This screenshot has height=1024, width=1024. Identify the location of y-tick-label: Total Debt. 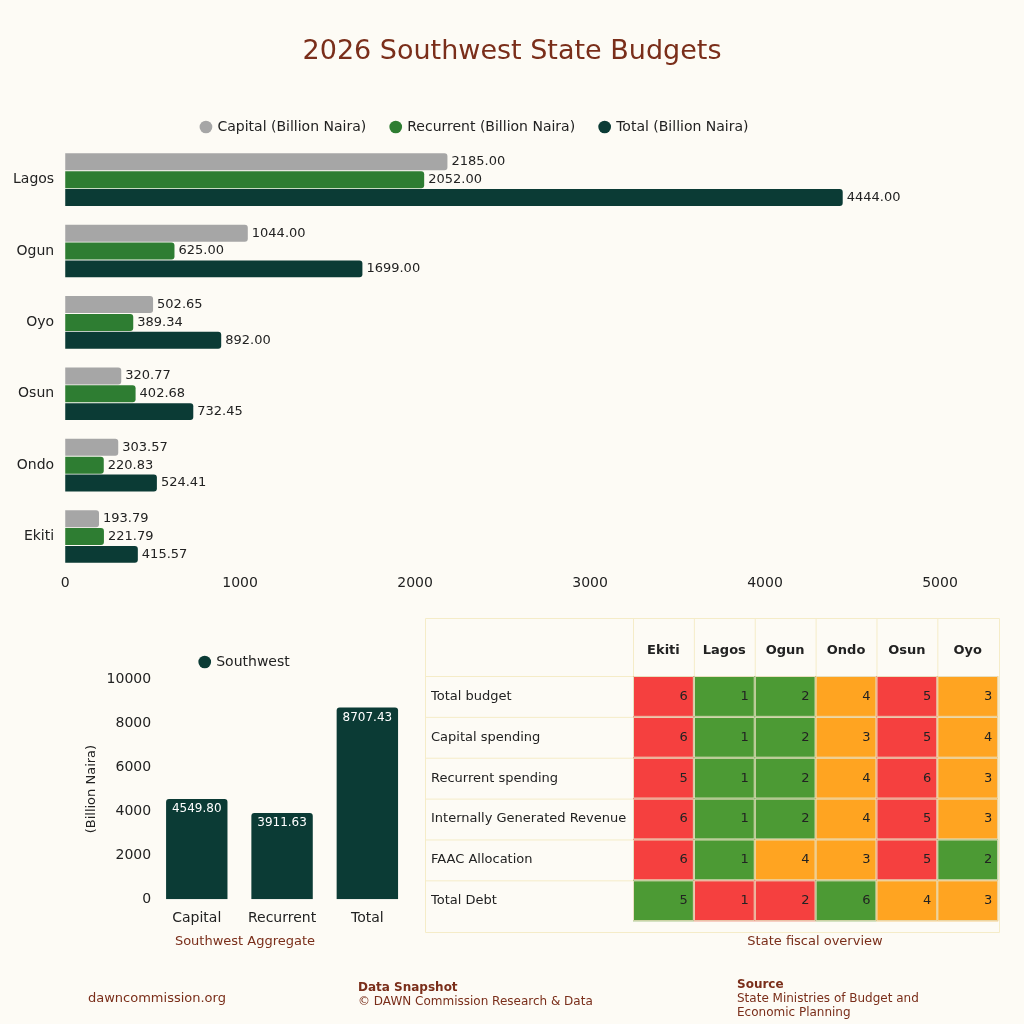
(463, 900).